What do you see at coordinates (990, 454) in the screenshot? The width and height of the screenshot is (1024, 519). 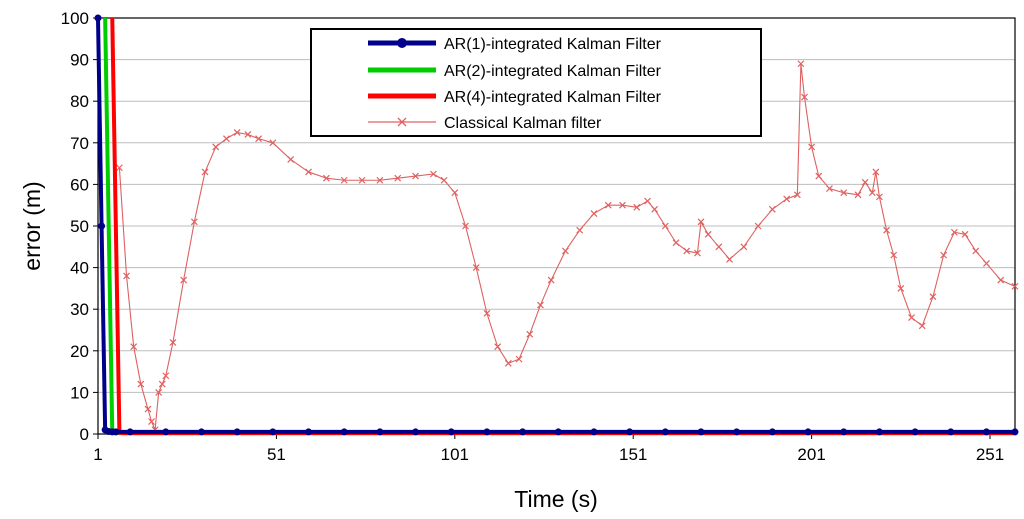 I see `x-tick-label: 251` at bounding box center [990, 454].